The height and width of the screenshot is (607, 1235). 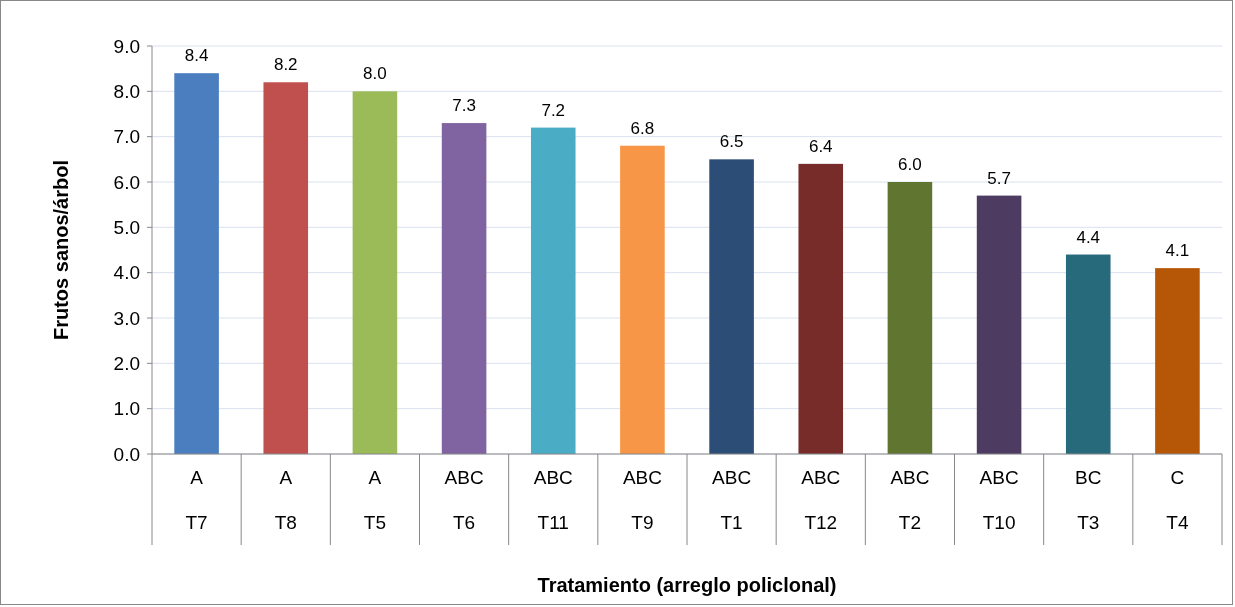 What do you see at coordinates (999, 522) in the screenshot?
I see `x-tick-label: T10` at bounding box center [999, 522].